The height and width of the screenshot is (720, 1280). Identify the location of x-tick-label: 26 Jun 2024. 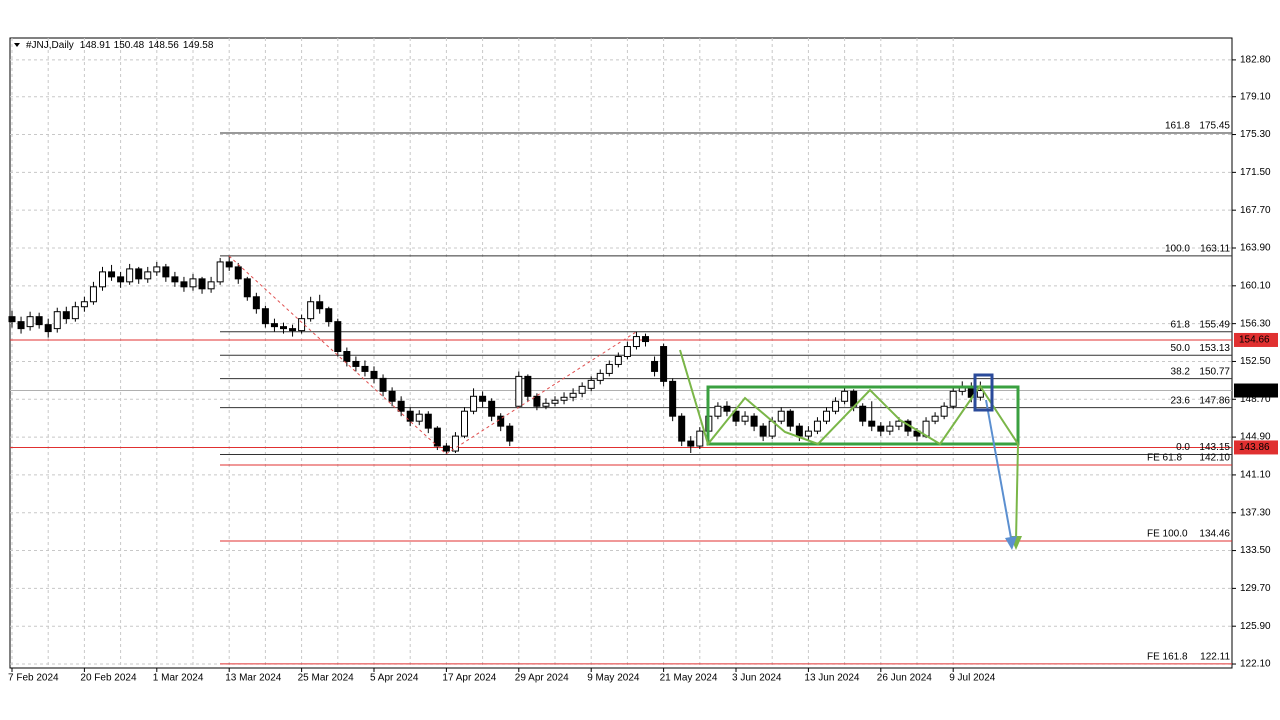
(904, 678).